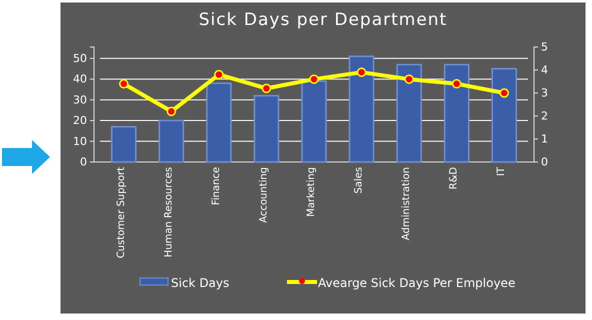 This screenshot has height=320, width=592. Describe the element at coordinates (544, 162) in the screenshot. I see `y2-tick-label: 0` at that location.